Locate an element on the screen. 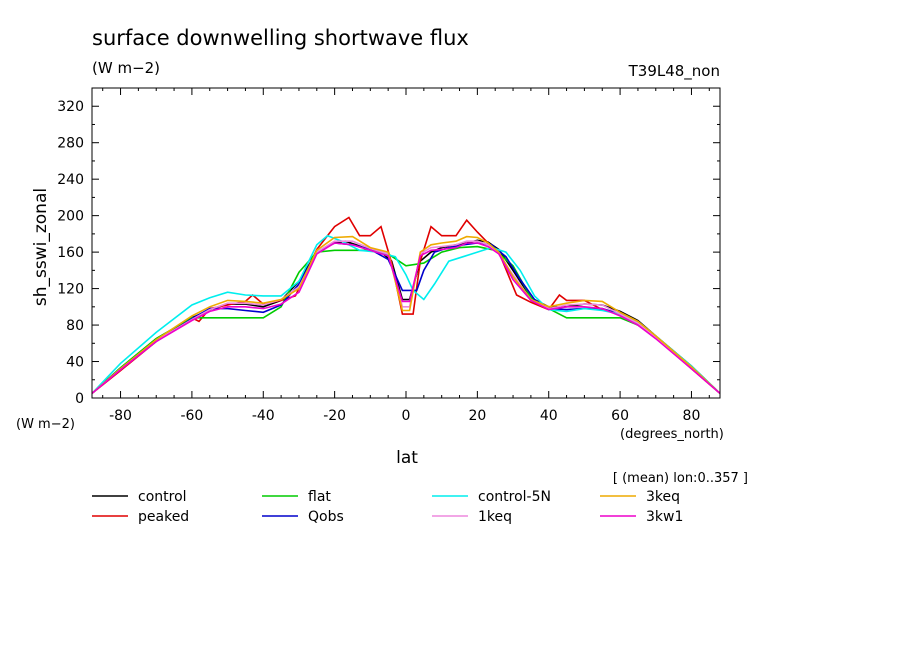 This screenshot has height=654, width=904. x-tick-label: -60 is located at coordinates (191, 416).